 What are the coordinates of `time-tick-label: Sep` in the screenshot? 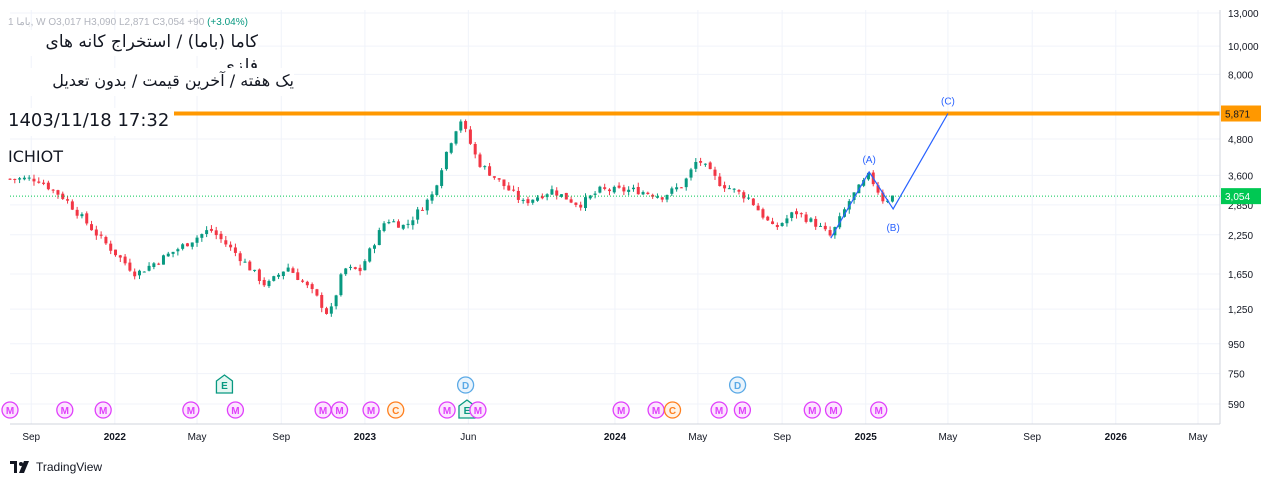 It's located at (782, 437).